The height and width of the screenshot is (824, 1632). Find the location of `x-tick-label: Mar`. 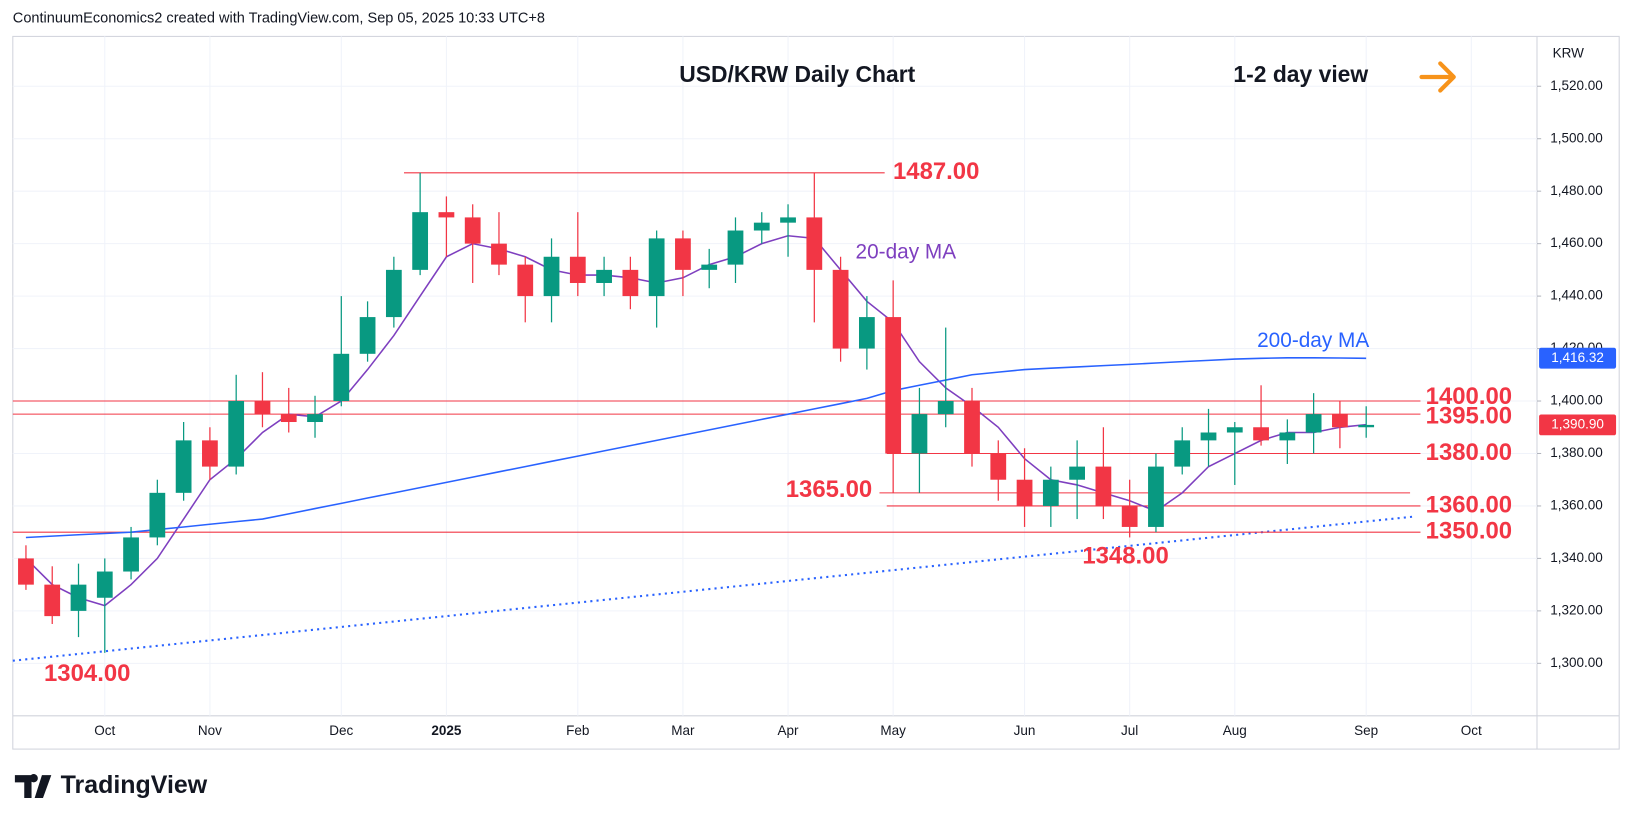

x-tick-label: Mar is located at coordinates (683, 730).